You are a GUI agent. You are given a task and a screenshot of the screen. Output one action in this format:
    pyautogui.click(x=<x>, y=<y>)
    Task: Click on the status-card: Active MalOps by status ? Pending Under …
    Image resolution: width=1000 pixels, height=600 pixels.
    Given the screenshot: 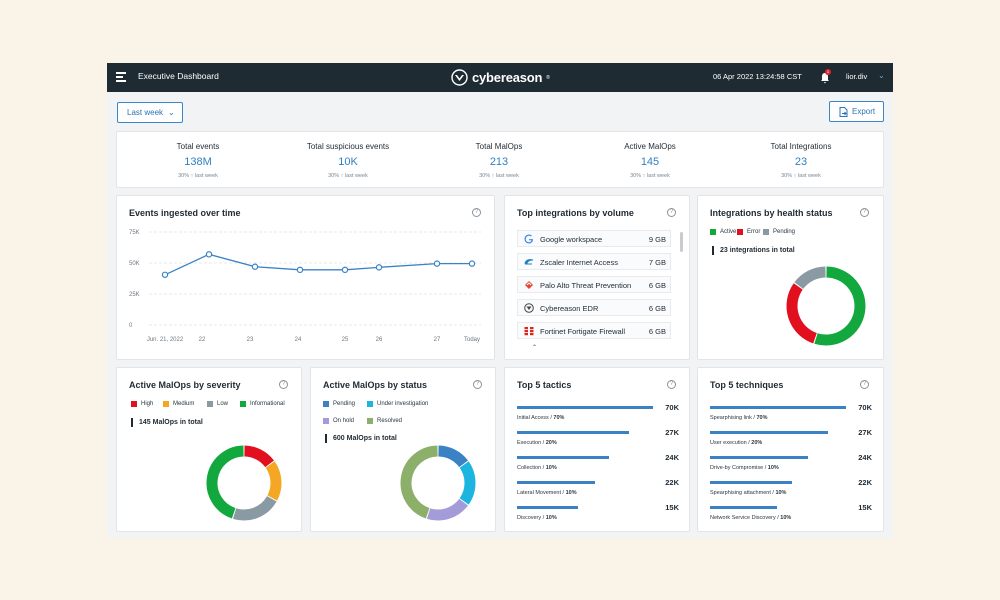 What is the action you would take?
    pyautogui.click(x=403, y=449)
    